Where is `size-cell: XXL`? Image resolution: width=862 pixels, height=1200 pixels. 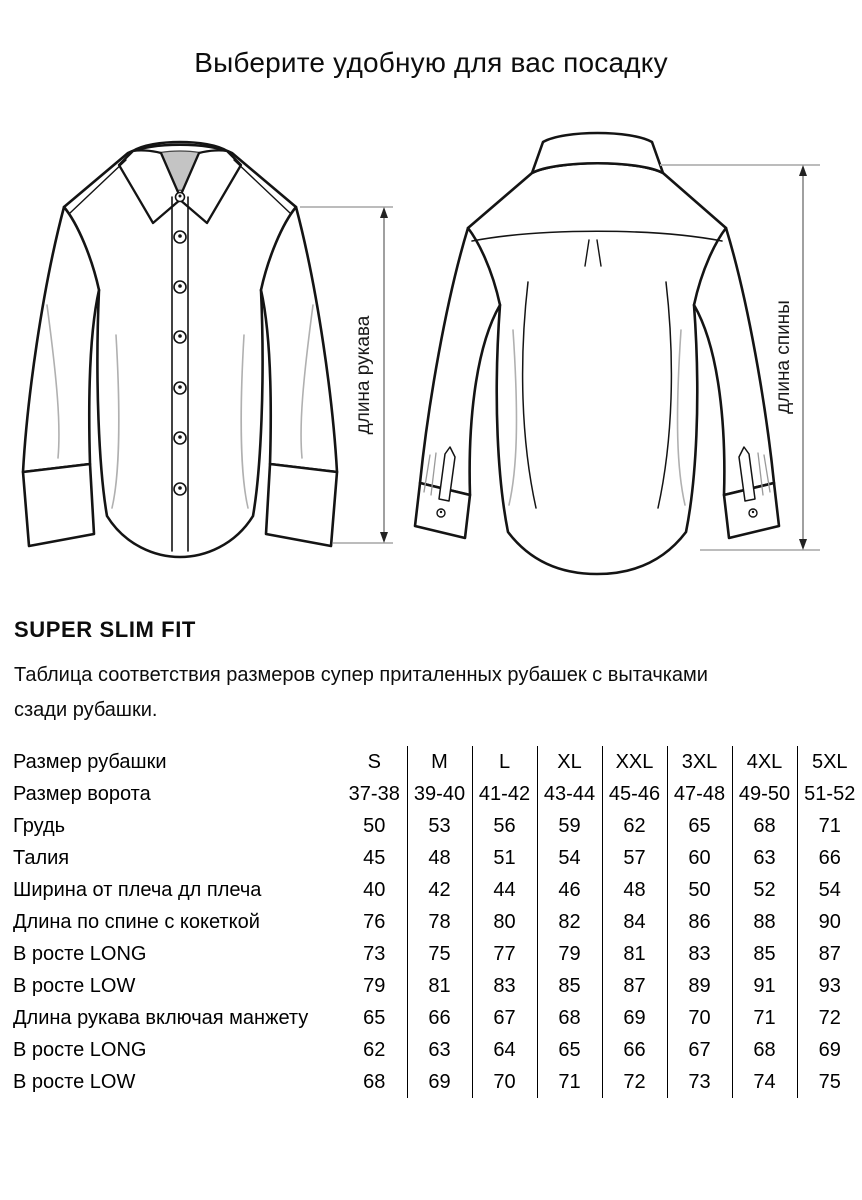
size-cell: XXL is located at coordinates (634, 762).